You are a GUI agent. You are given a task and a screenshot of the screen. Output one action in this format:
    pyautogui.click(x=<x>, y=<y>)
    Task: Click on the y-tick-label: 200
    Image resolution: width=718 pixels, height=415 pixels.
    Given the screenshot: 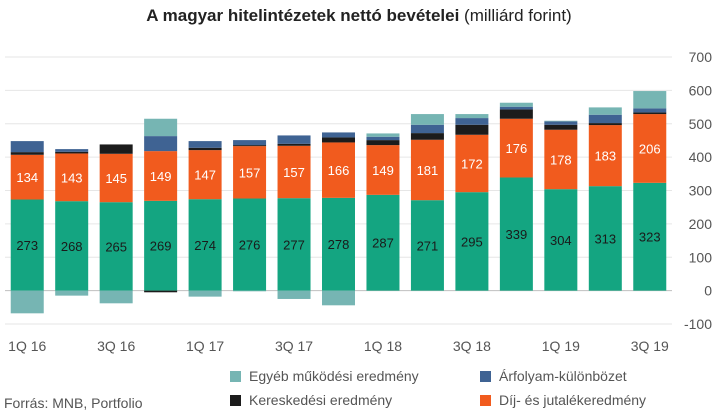 What is the action you would take?
    pyautogui.click(x=701, y=224)
    